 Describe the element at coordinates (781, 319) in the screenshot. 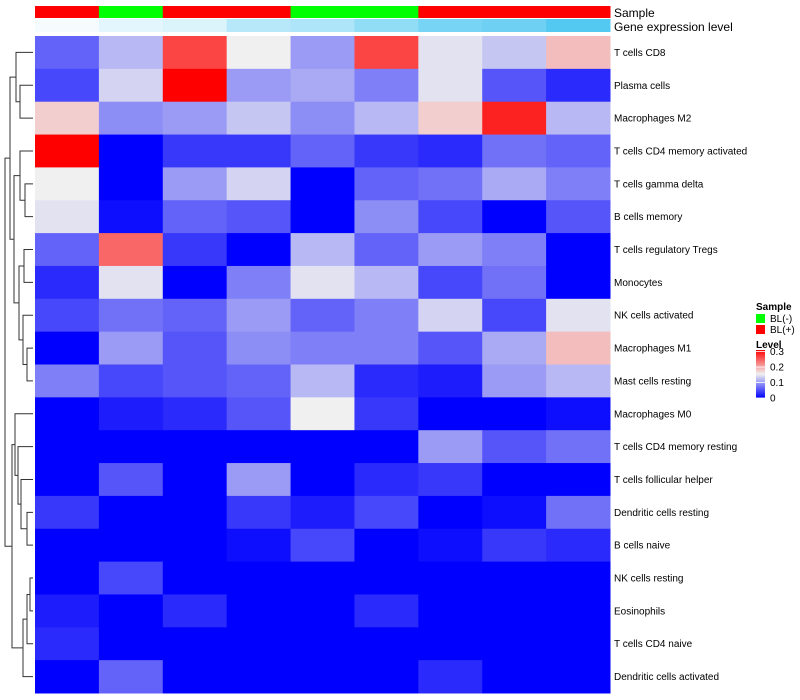

I see `legend-sample-label: BL(-)` at that location.